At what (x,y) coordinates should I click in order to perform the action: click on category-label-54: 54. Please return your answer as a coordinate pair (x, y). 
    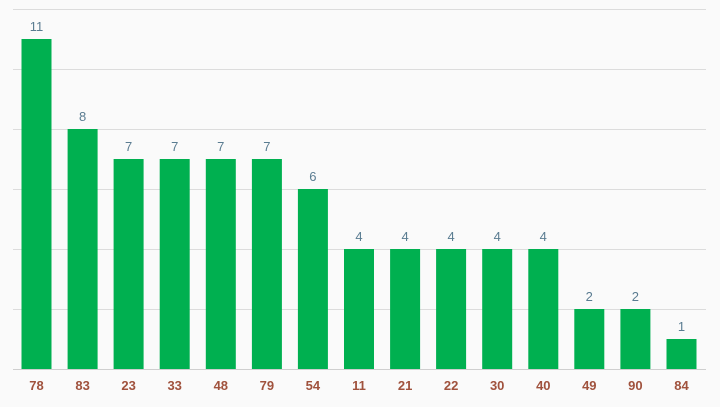
    Looking at the image, I should click on (313, 385).